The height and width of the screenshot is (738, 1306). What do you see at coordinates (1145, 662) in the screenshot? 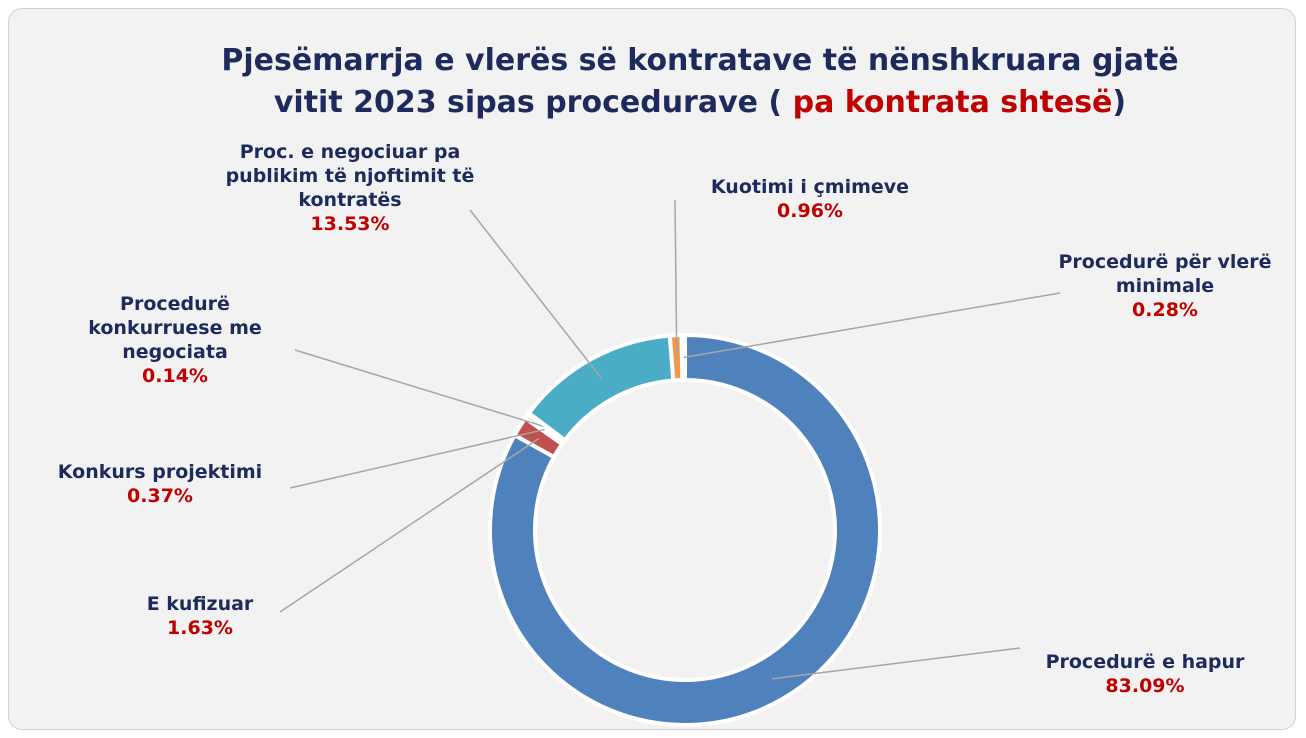
I see `category-label: Procedurë e hapur` at bounding box center [1145, 662].